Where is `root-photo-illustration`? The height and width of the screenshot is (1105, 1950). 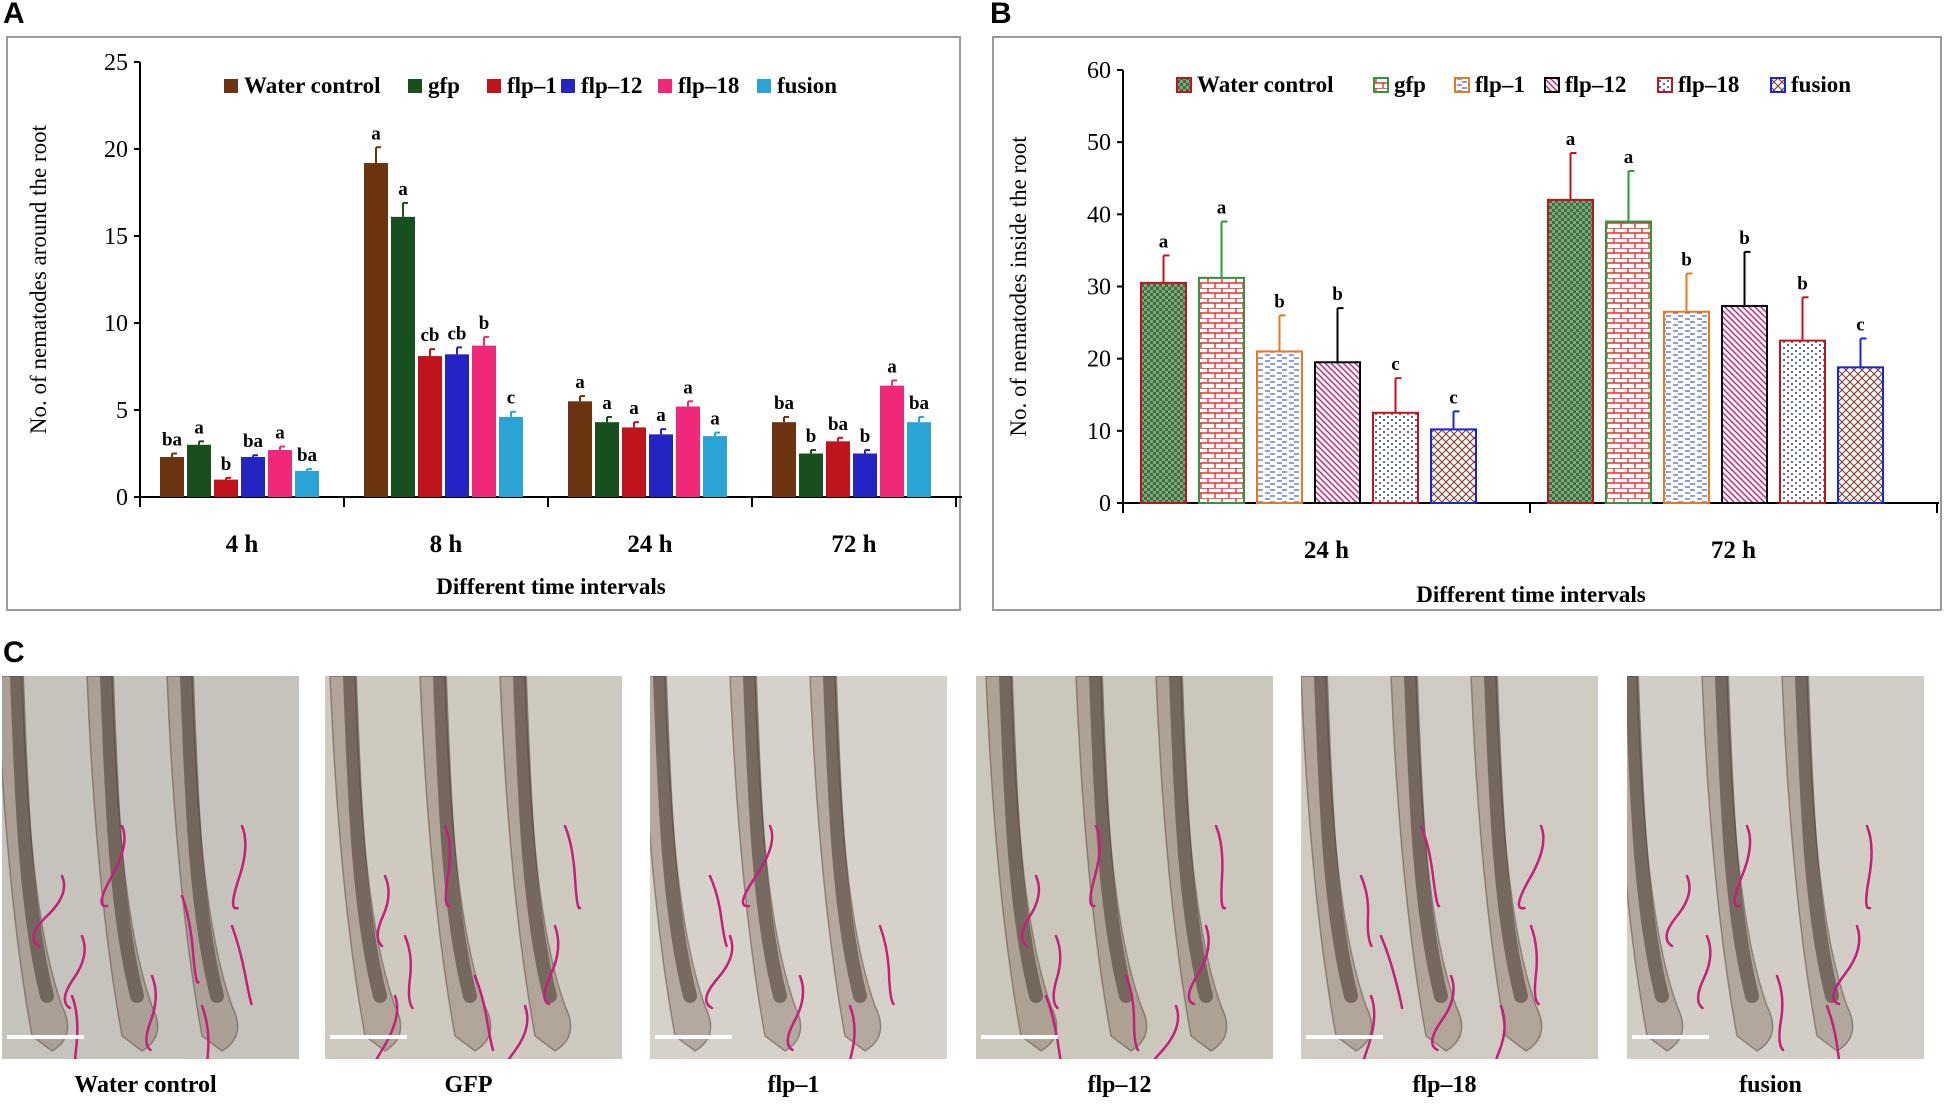 root-photo-illustration is located at coordinates (1423, 867).